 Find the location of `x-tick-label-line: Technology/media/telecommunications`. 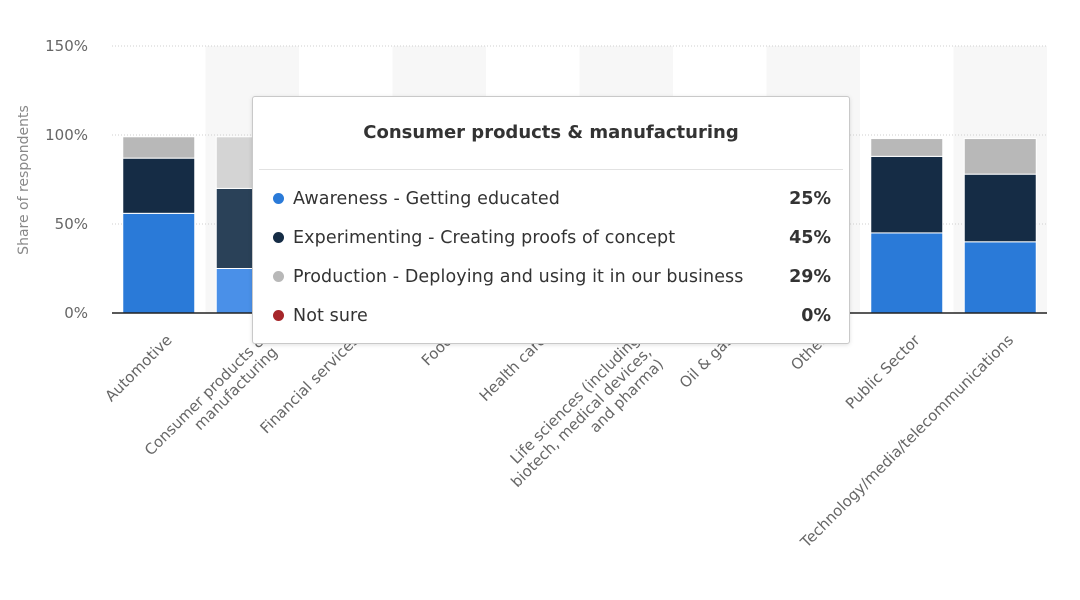

x-tick-label-line: Technology/media/telecommunications is located at coordinates (906, 441).